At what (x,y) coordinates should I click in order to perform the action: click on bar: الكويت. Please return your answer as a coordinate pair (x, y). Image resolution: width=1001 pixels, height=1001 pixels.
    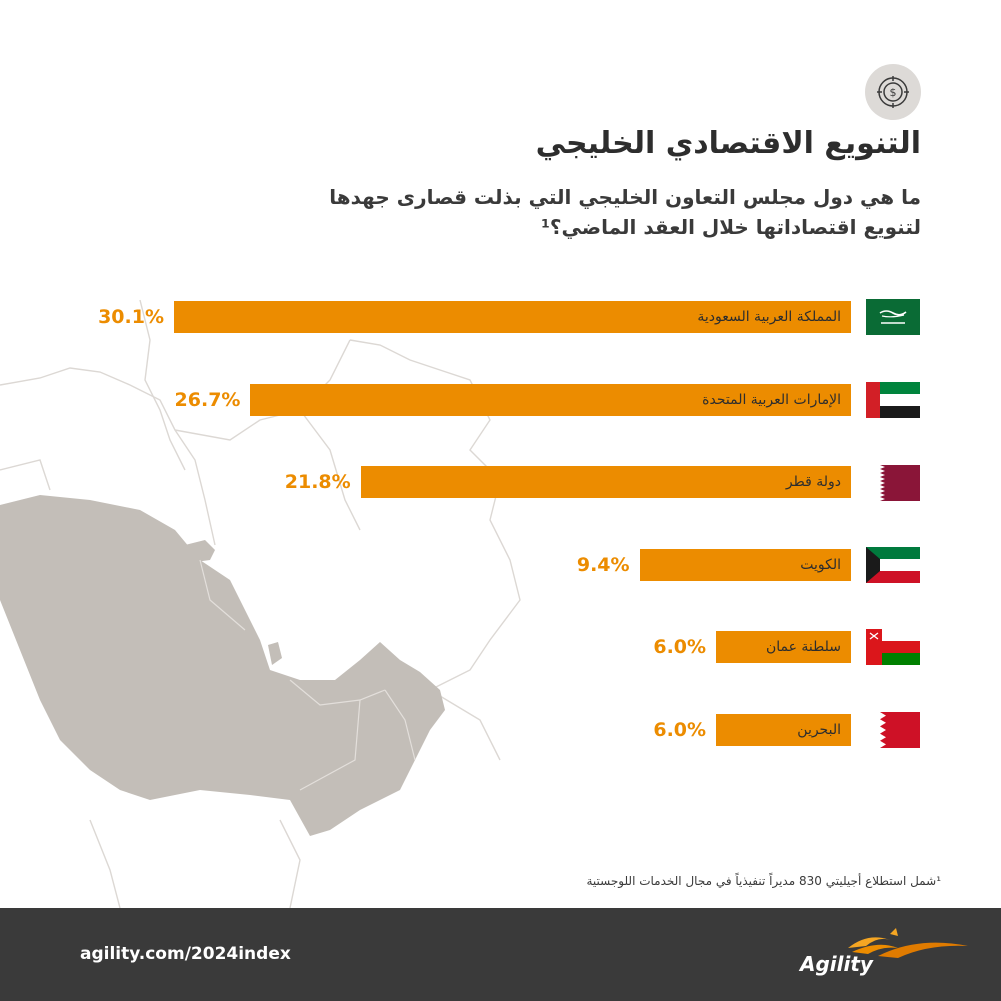
    Looking at the image, I should click on (745, 565).